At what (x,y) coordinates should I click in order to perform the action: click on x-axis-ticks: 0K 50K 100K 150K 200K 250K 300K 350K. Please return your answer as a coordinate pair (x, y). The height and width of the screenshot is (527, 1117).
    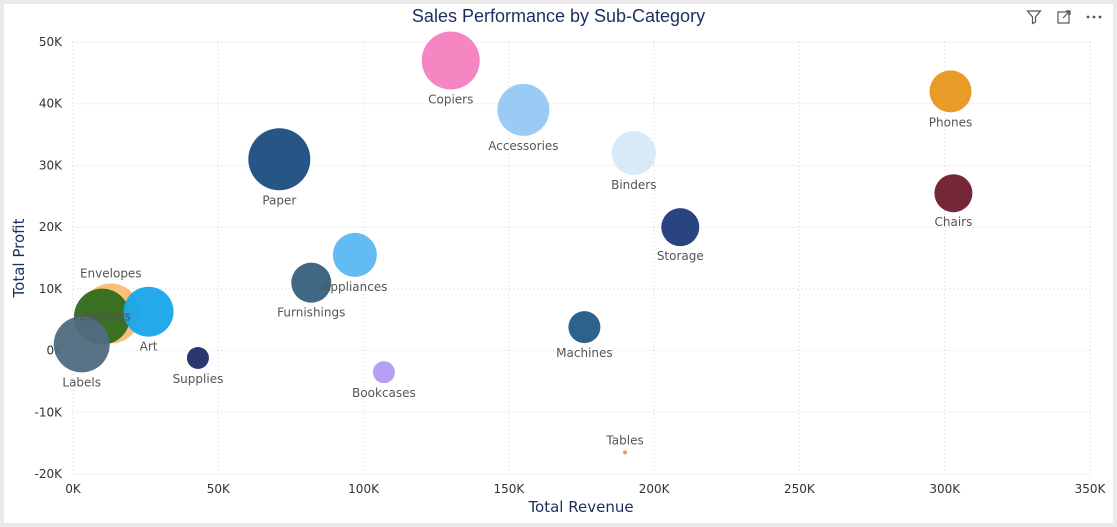
    Looking at the image, I should click on (585, 489).